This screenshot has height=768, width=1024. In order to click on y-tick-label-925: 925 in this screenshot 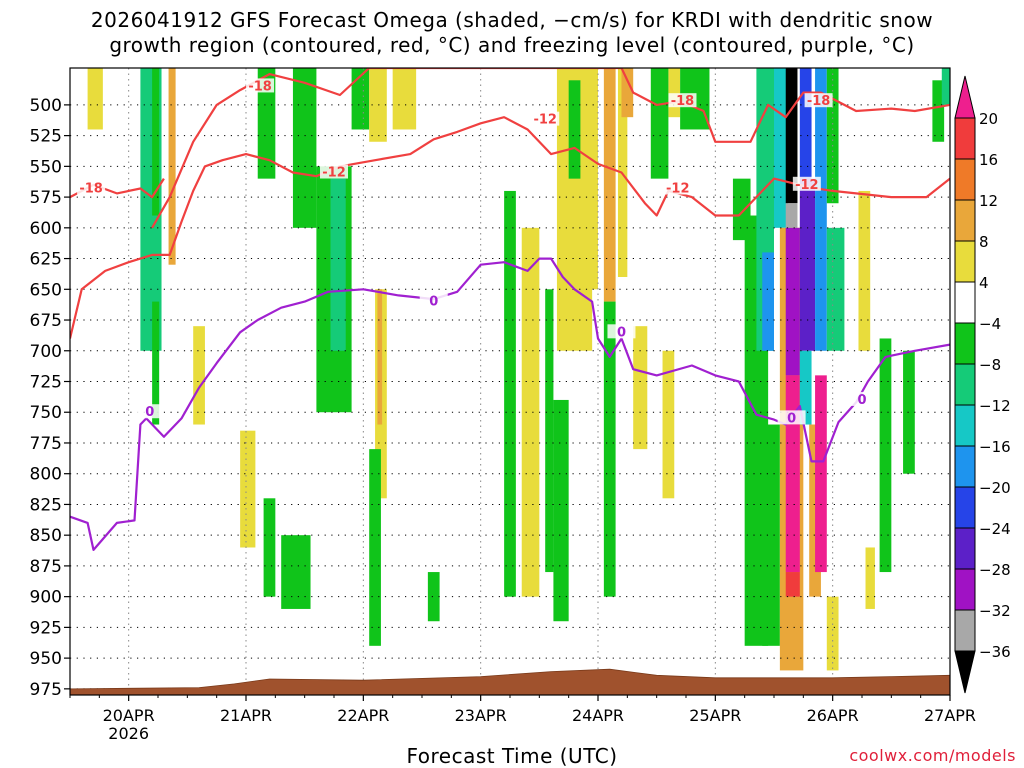, I will do `click(46, 628)`.